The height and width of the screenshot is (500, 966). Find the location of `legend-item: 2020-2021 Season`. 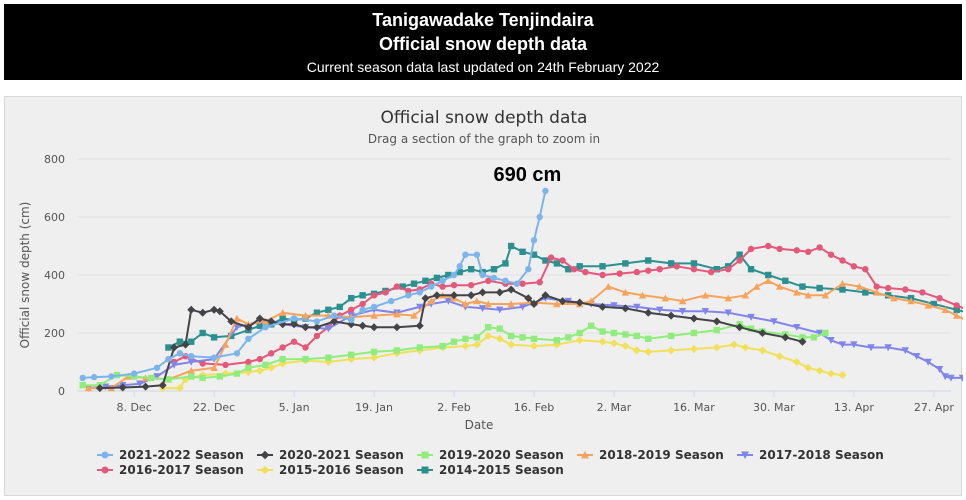

legend-item: 2020-2021 Season is located at coordinates (330, 455).